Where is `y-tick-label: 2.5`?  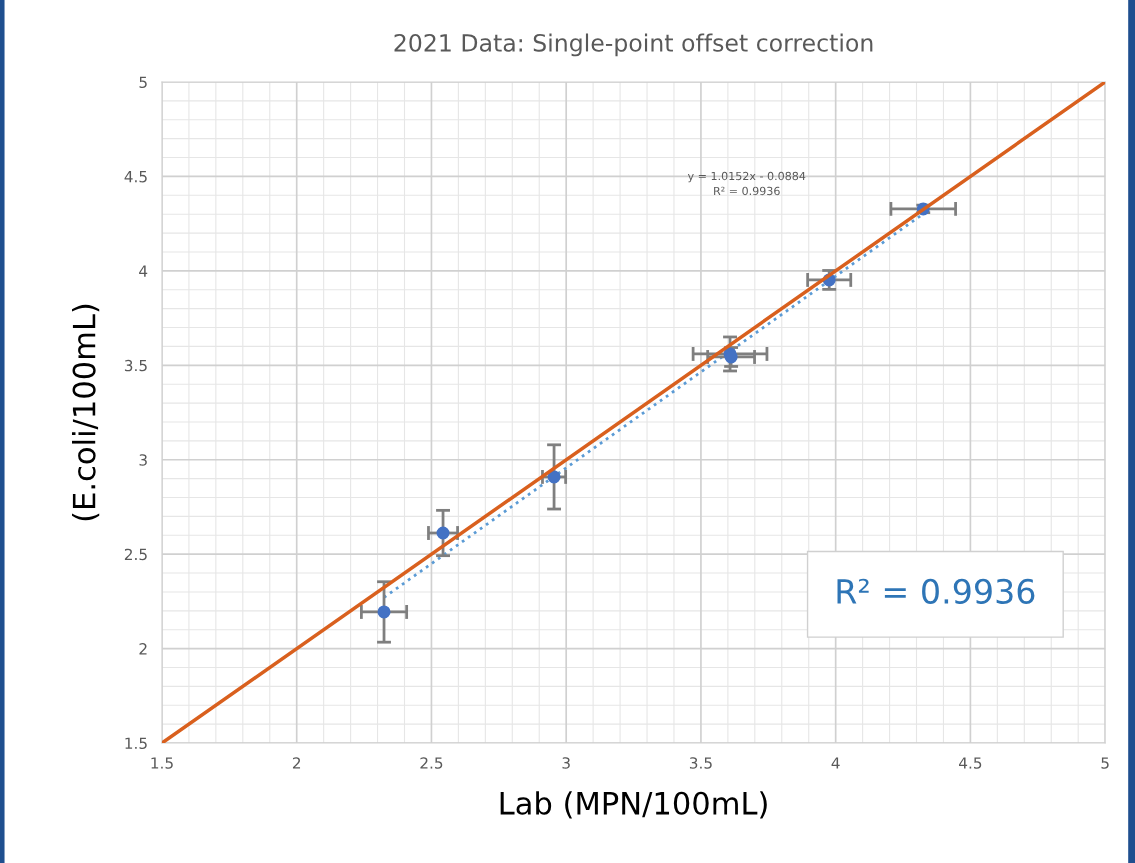 y-tick-label: 2.5 is located at coordinates (135, 554).